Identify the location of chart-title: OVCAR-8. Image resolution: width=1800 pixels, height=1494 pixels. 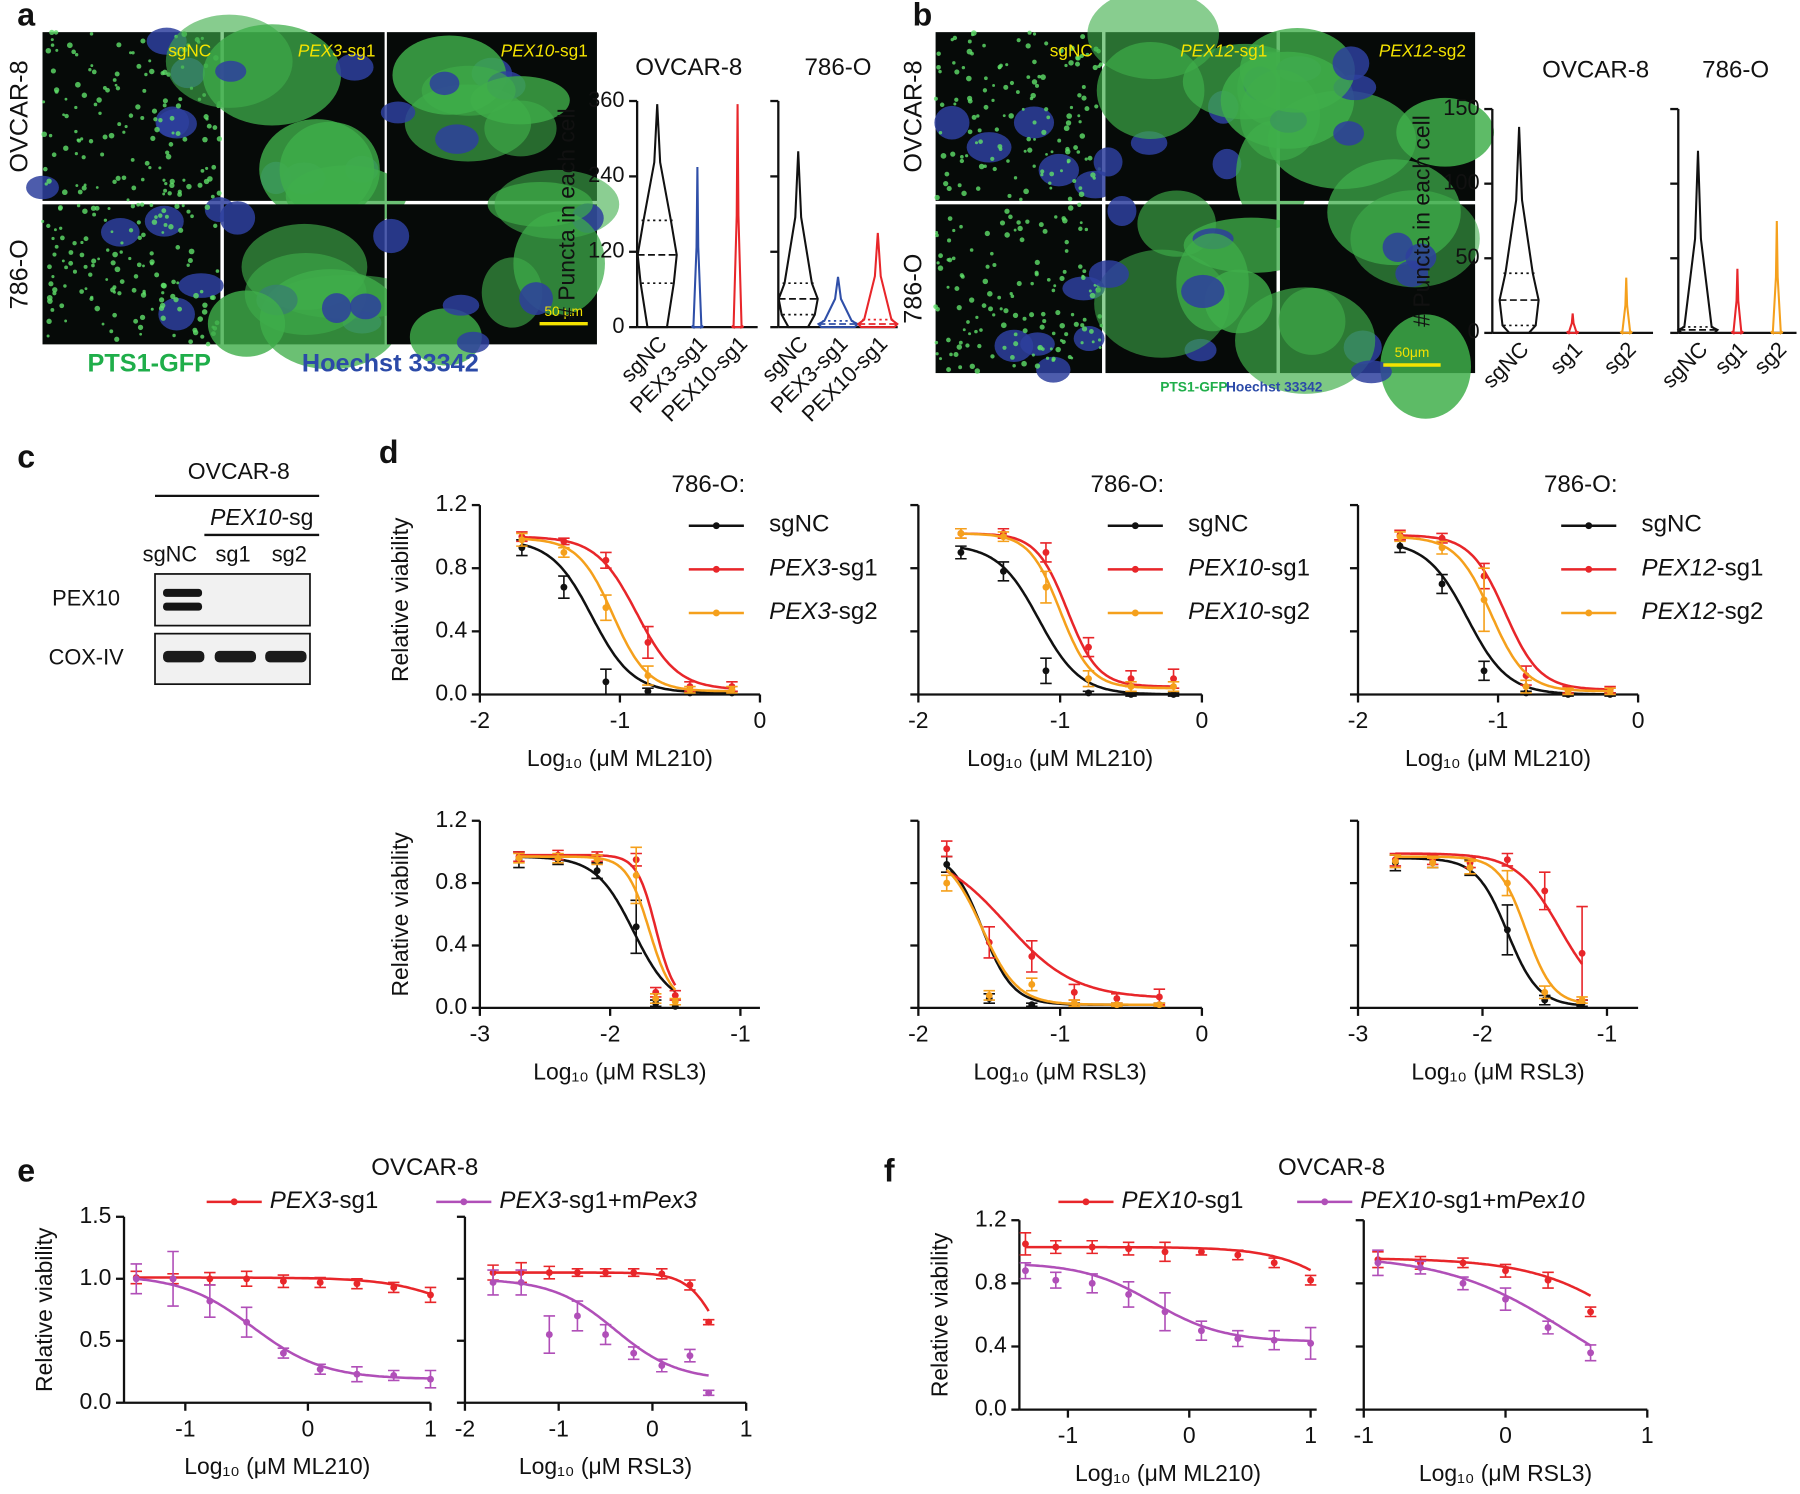
(424, 1167).